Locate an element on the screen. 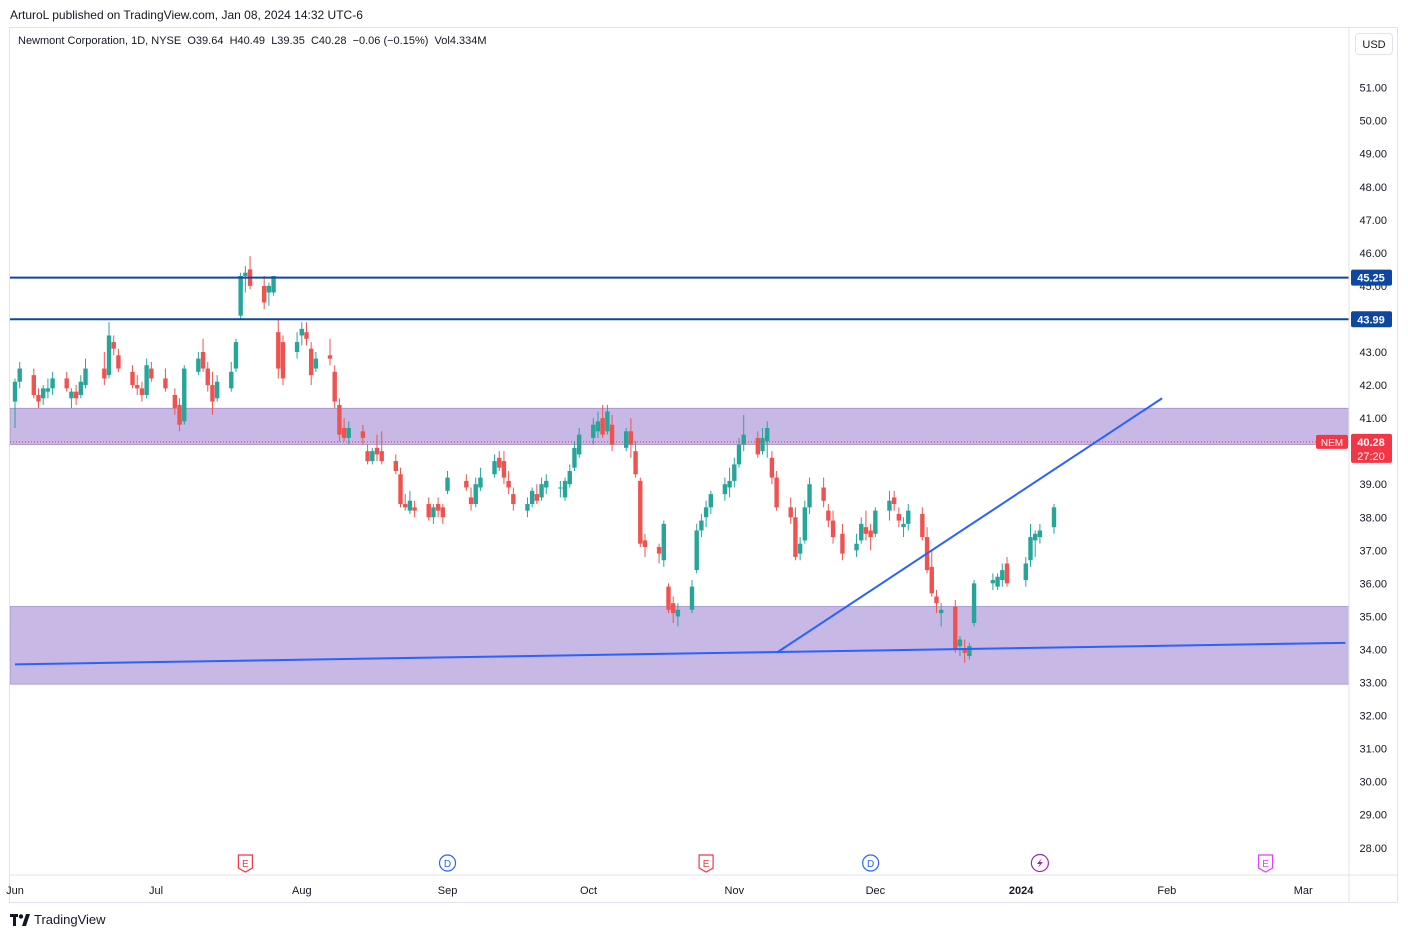 This screenshot has width=1408, height=939. currency-button: USD is located at coordinates (1374, 44).